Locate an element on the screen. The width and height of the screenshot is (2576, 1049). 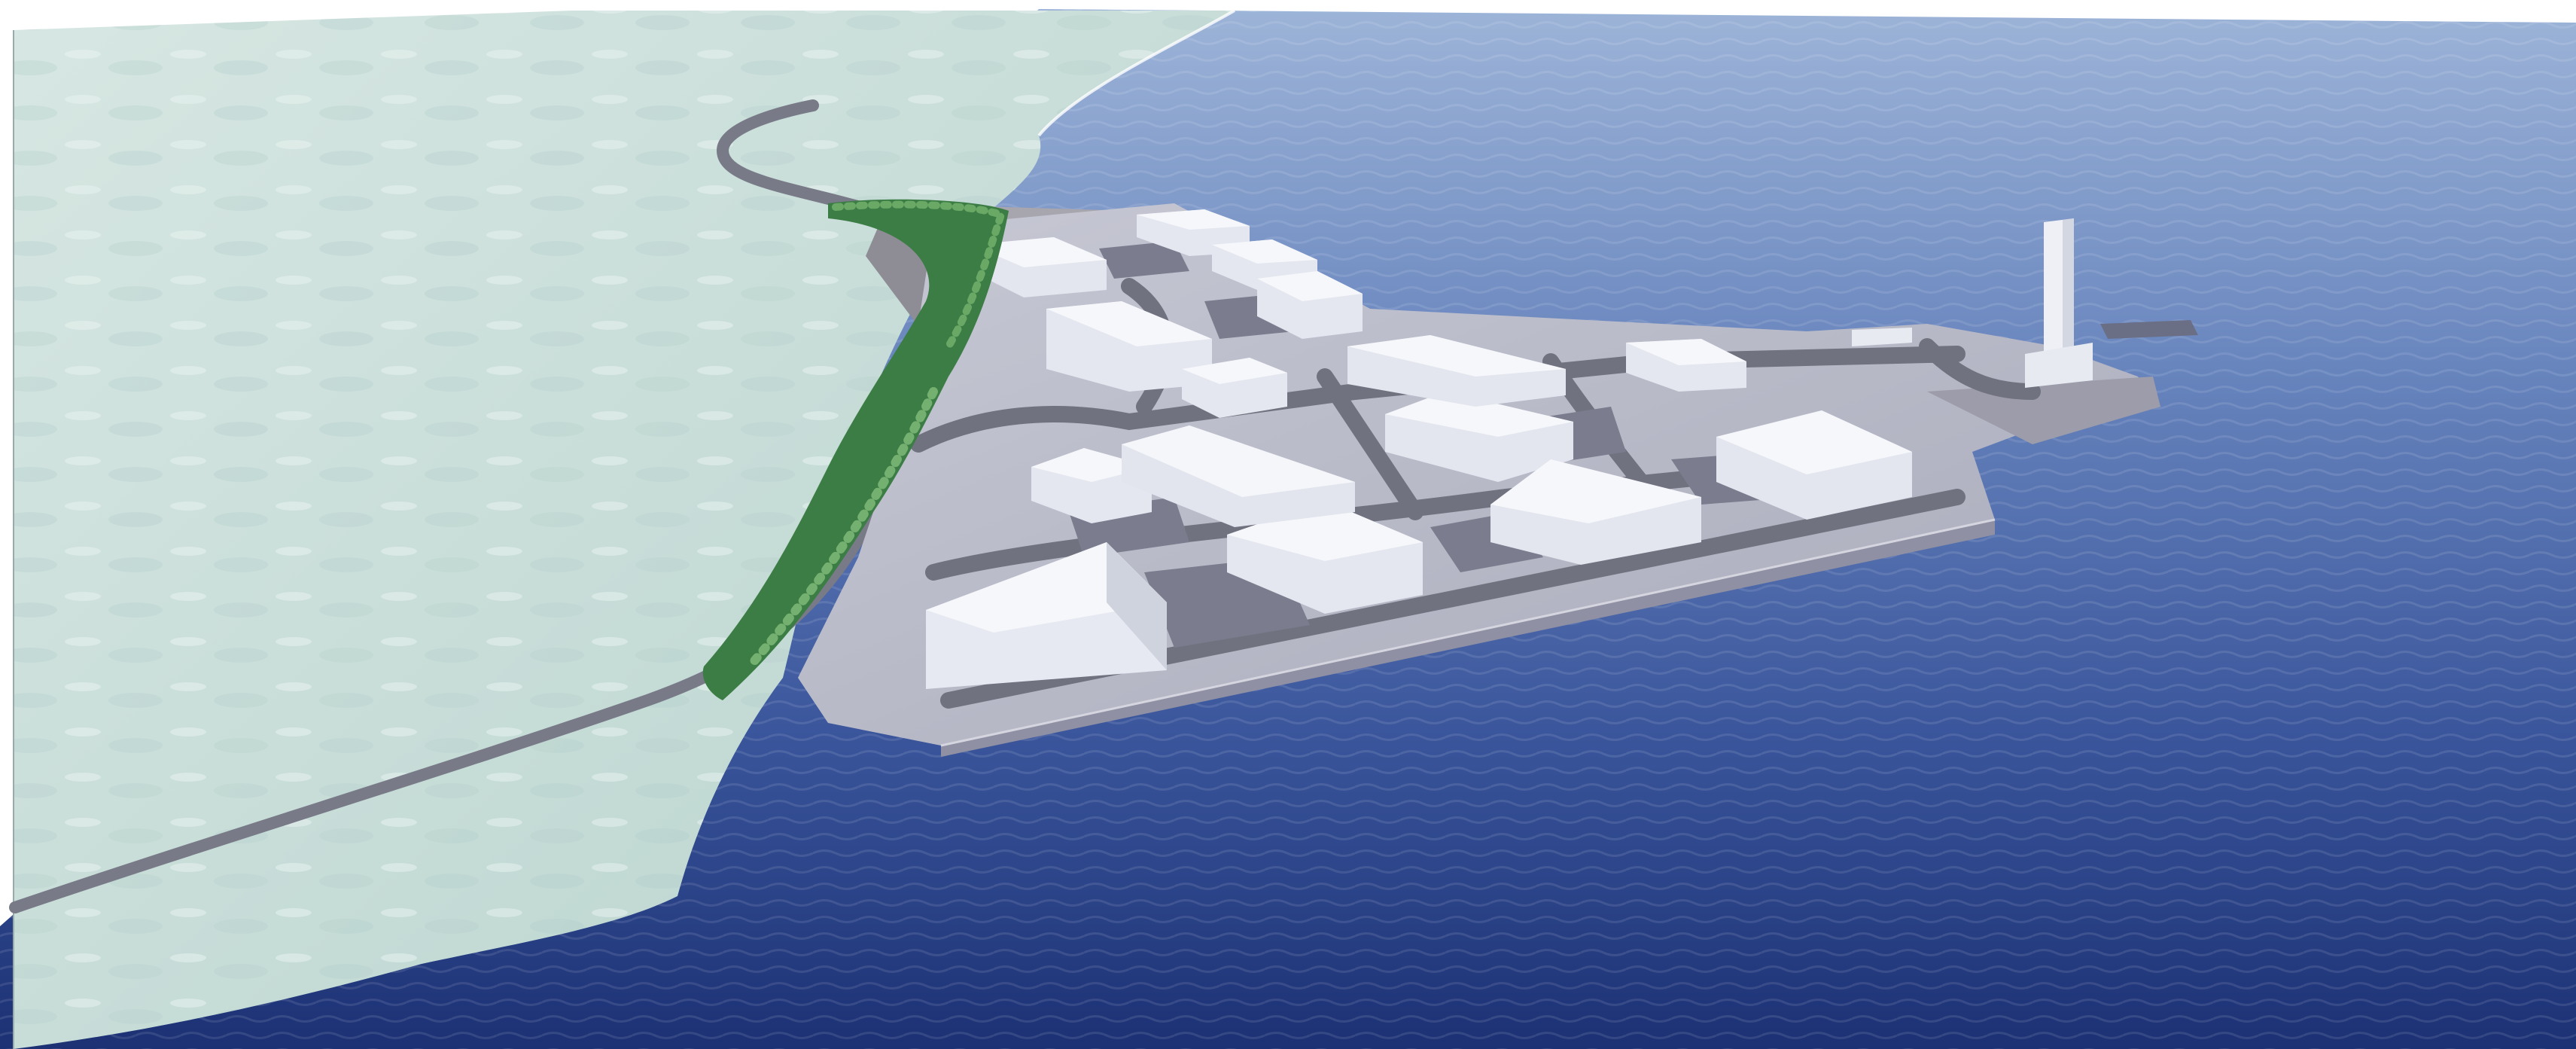
building-block-f is located at coordinates (1595, 512).